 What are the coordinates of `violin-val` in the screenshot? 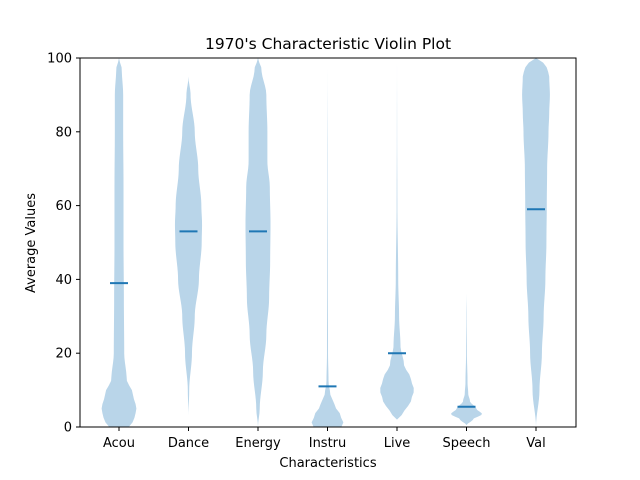 It's located at (536, 242).